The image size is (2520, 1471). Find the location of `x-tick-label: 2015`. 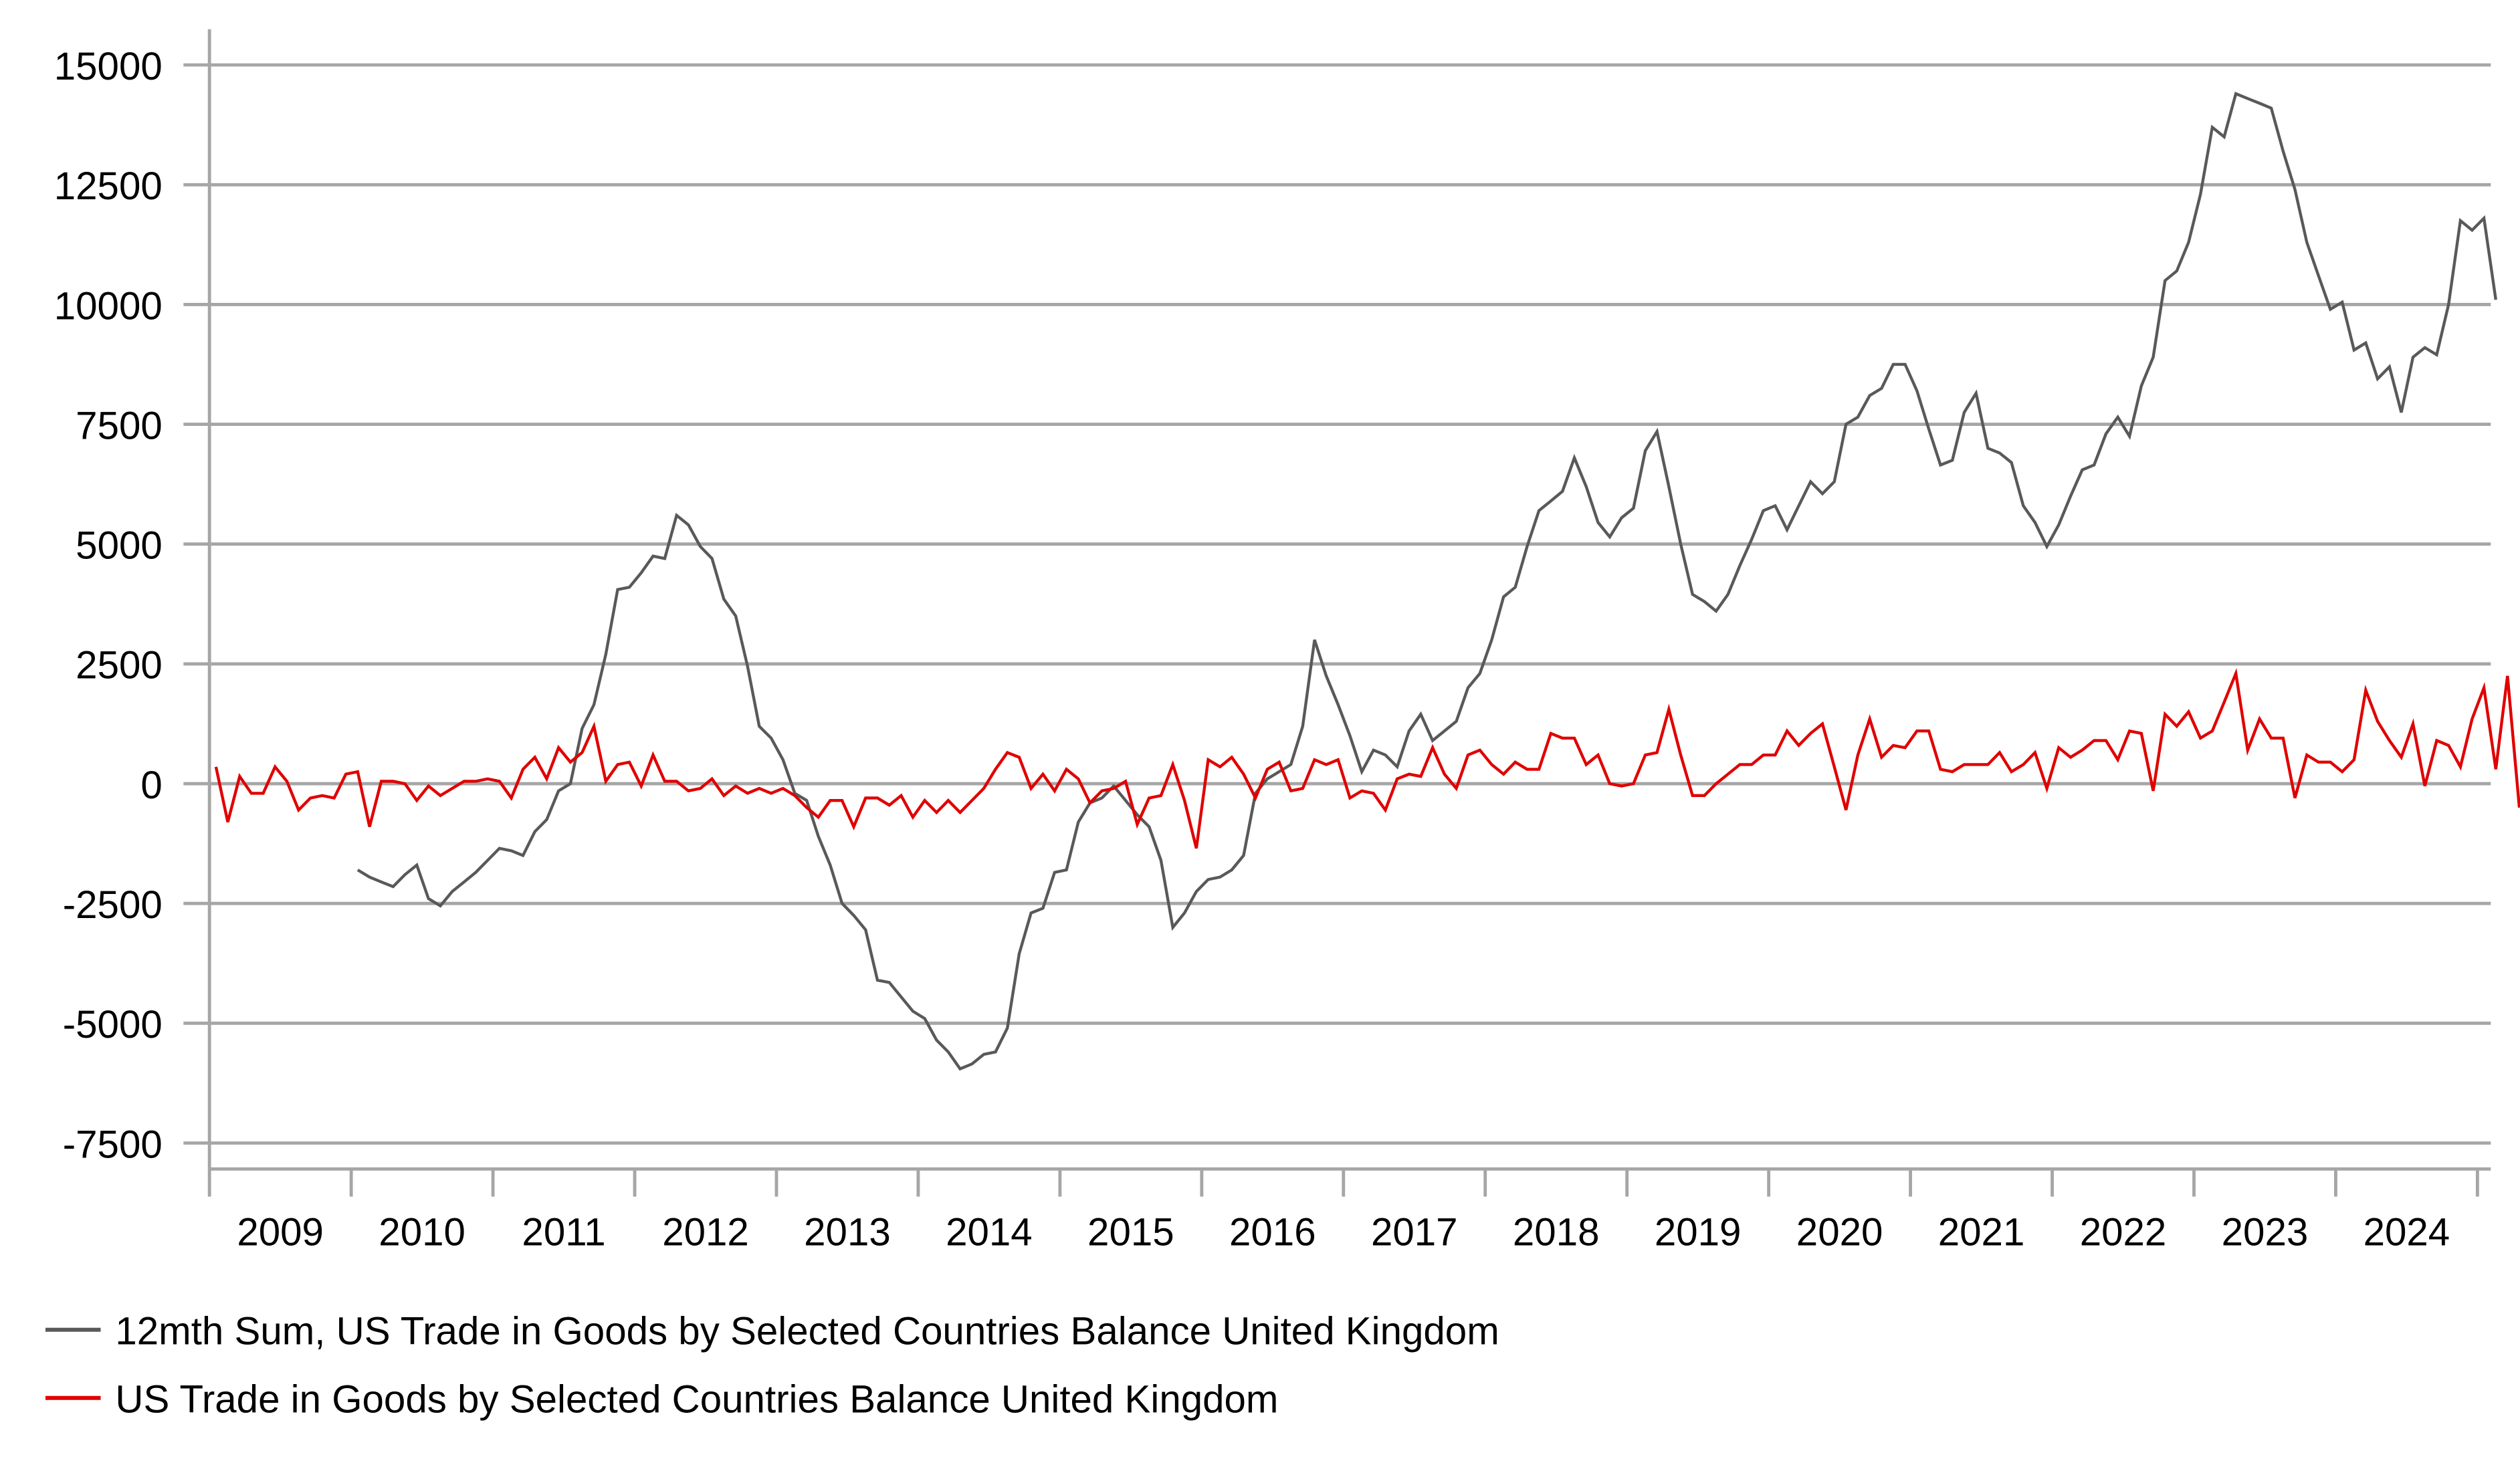

x-tick-label: 2015 is located at coordinates (1130, 1232).